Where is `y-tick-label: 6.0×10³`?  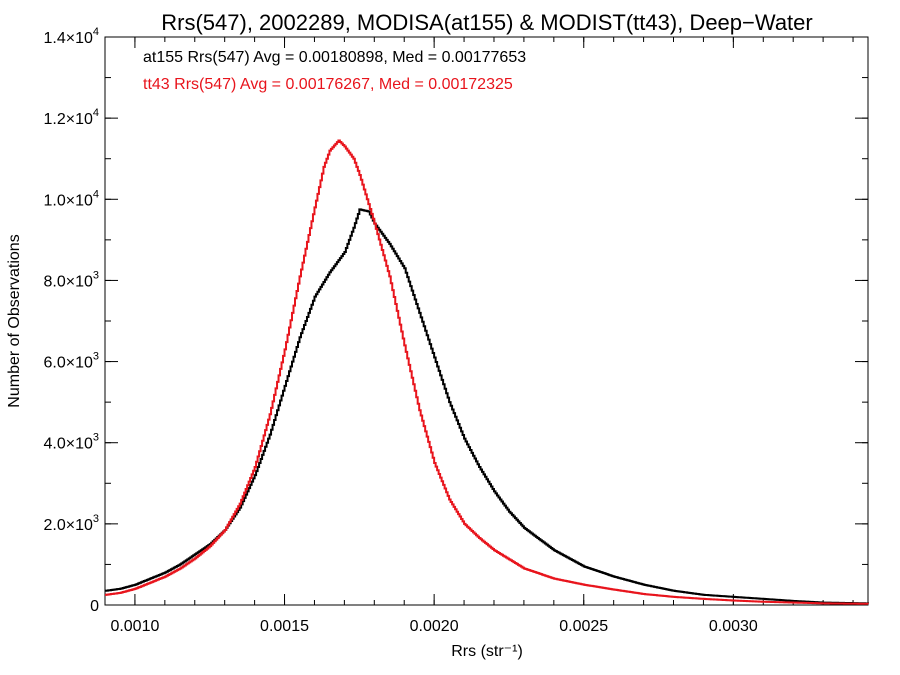
y-tick-label: 6.0×10³ is located at coordinates (71, 361).